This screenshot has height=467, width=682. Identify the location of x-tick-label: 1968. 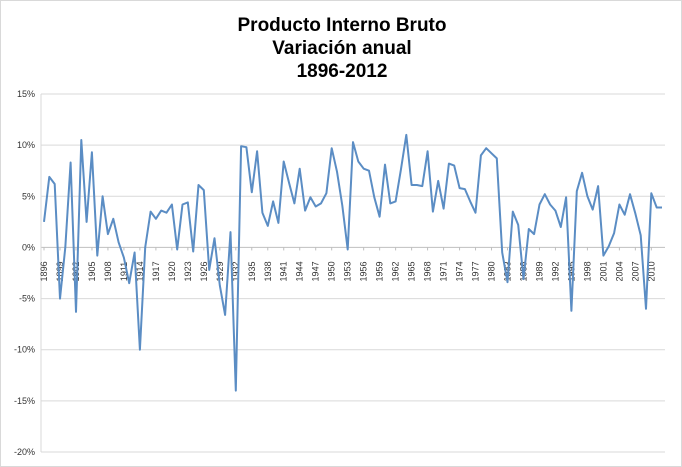
(428, 271).